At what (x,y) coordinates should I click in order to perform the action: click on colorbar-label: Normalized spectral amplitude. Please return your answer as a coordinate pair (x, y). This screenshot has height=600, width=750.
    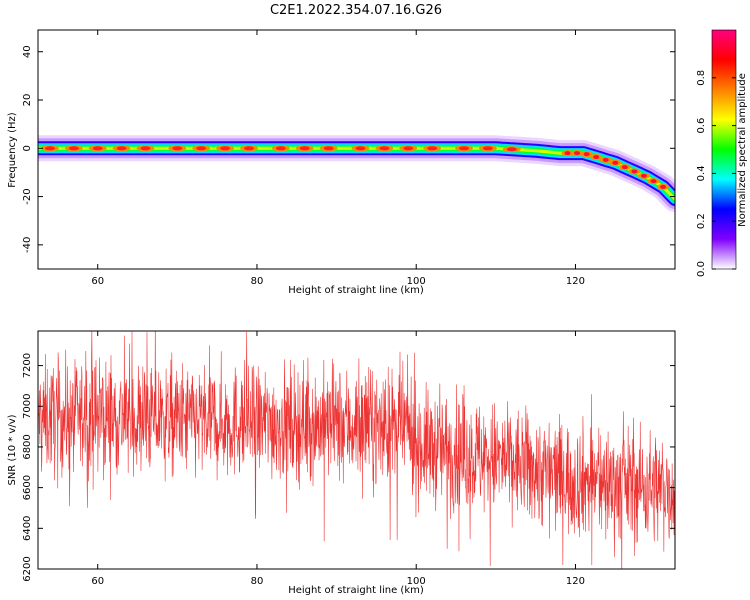
    Looking at the image, I should click on (742, 150).